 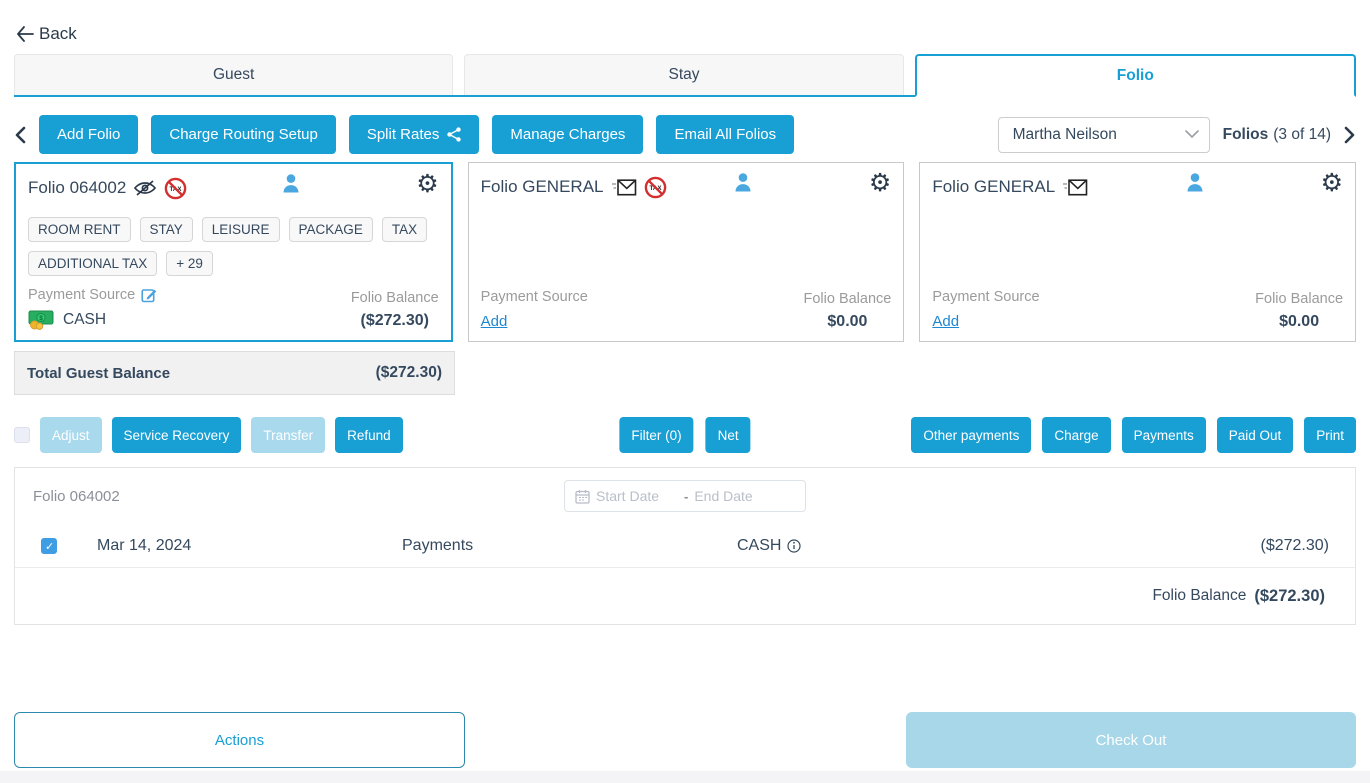 I want to click on footer-bar: Actions Check Out, so click(x=685, y=741).